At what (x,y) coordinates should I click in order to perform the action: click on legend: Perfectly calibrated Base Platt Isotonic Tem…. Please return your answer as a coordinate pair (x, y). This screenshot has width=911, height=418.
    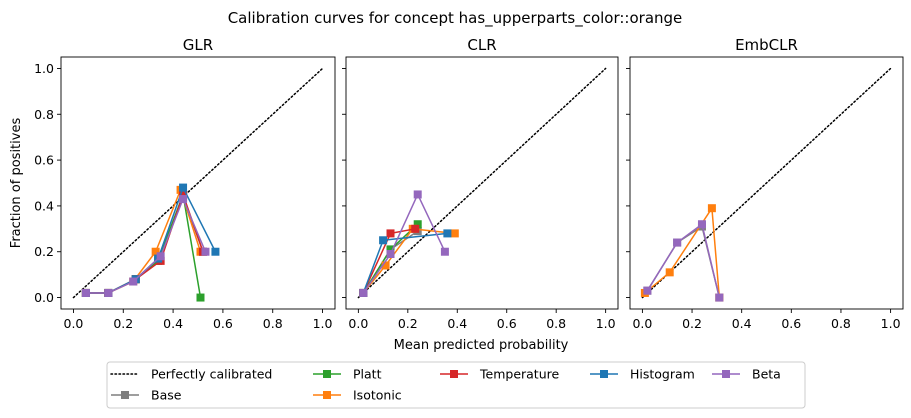
    Looking at the image, I should click on (456, 385).